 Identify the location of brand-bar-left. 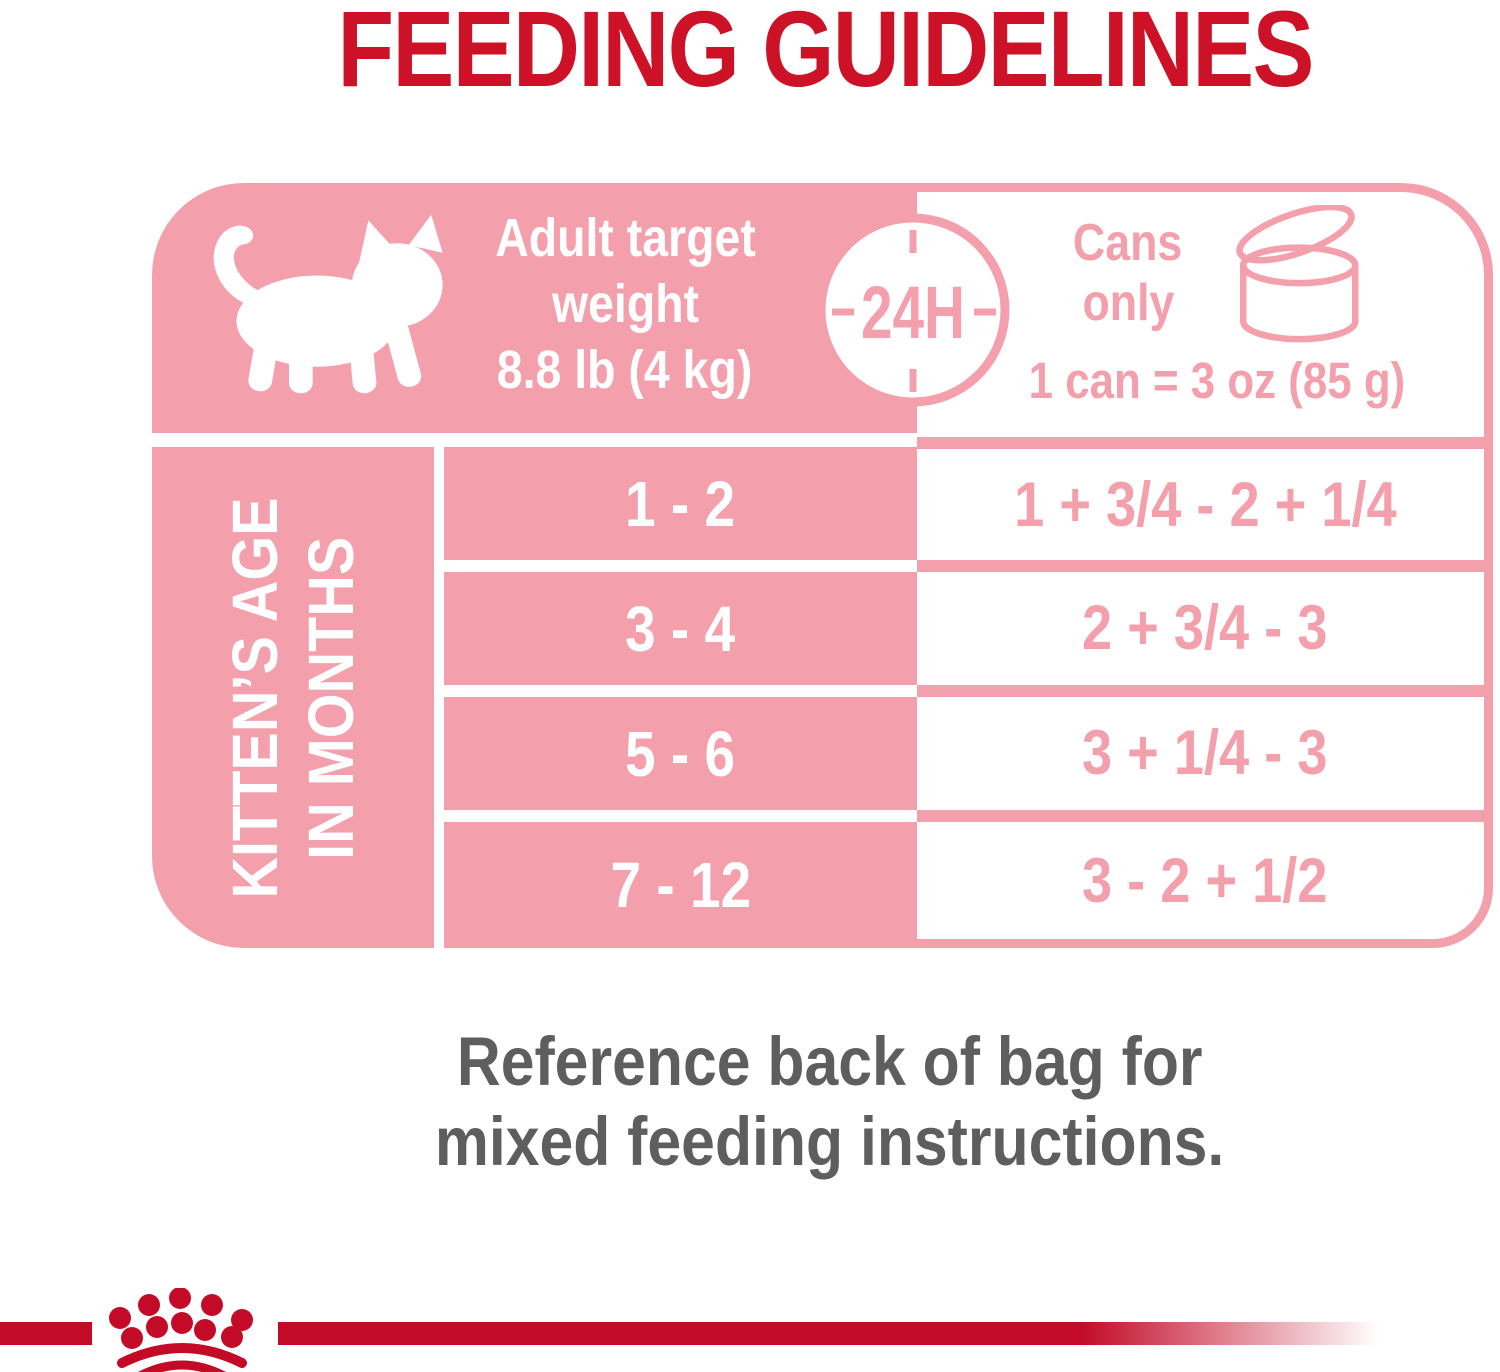
(46, 1333).